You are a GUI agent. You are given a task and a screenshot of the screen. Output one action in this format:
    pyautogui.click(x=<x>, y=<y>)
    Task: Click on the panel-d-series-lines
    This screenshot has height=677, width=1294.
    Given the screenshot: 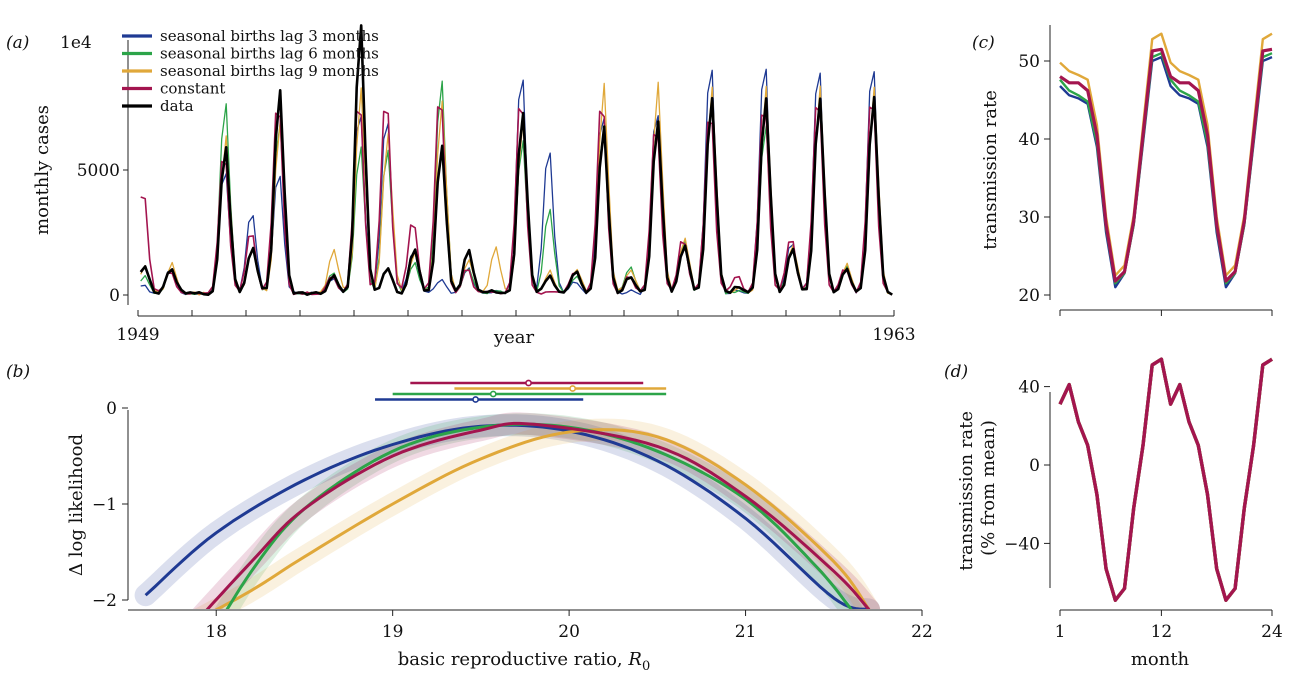 What is the action you would take?
    pyautogui.click(x=1165, y=479)
    